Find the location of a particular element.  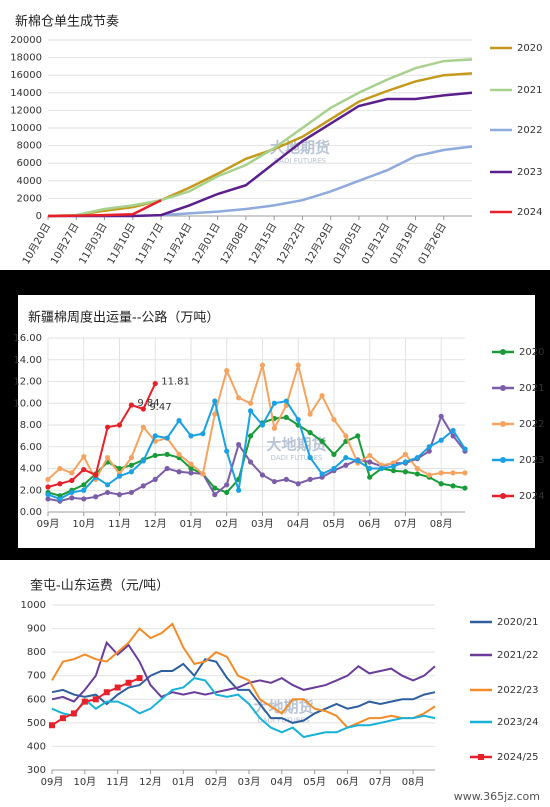

legend-marker is located at coordinates (503, 460).